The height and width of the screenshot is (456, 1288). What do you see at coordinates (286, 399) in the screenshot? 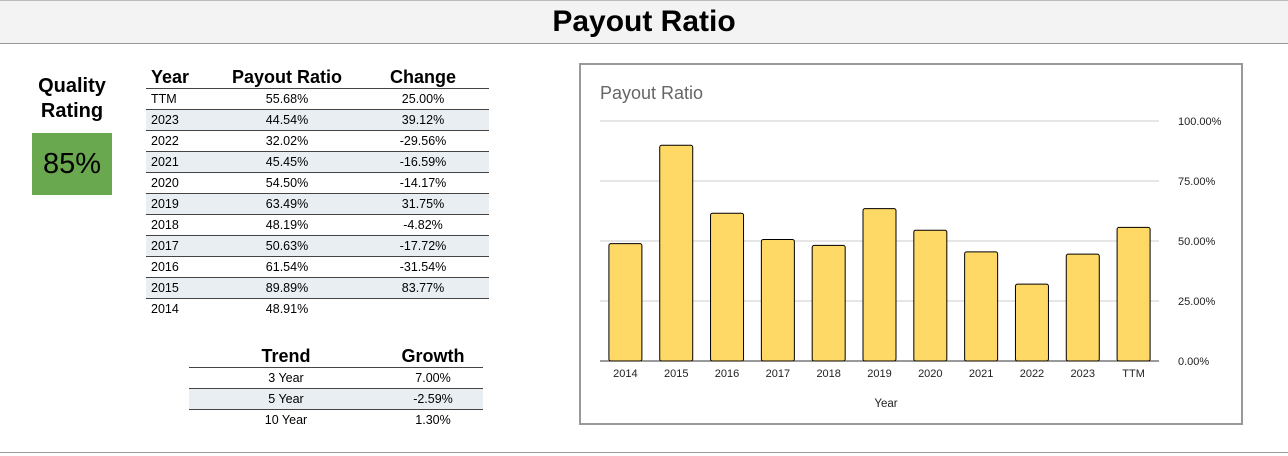
I see `cell-trend: 5 Year` at bounding box center [286, 399].